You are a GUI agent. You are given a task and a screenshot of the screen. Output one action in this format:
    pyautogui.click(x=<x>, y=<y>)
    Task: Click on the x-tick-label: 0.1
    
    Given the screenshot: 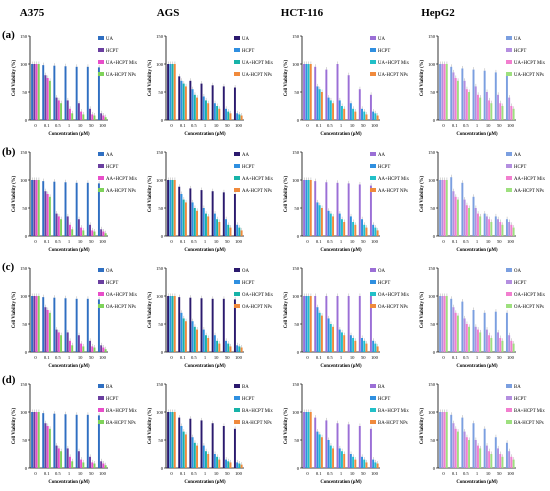 What is the action you would take?
    pyautogui.click(x=455, y=357)
    